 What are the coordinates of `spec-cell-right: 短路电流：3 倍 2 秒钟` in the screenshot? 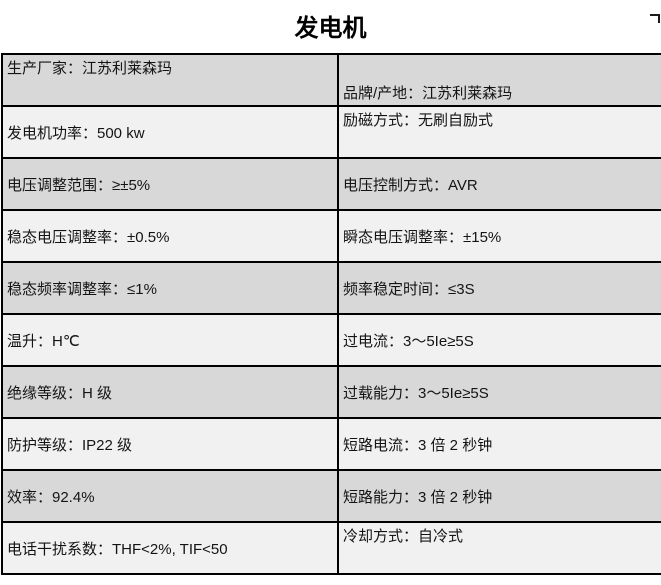 It's located at (499, 444).